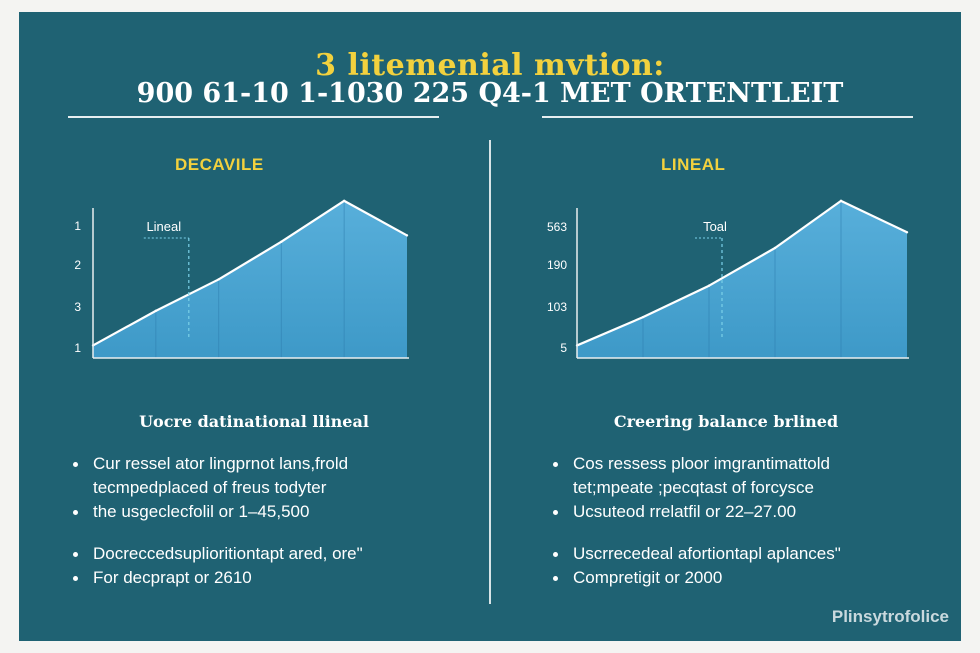  I want to click on left-area-chart: 1 2 3 1 Lineal, so click(241, 279).